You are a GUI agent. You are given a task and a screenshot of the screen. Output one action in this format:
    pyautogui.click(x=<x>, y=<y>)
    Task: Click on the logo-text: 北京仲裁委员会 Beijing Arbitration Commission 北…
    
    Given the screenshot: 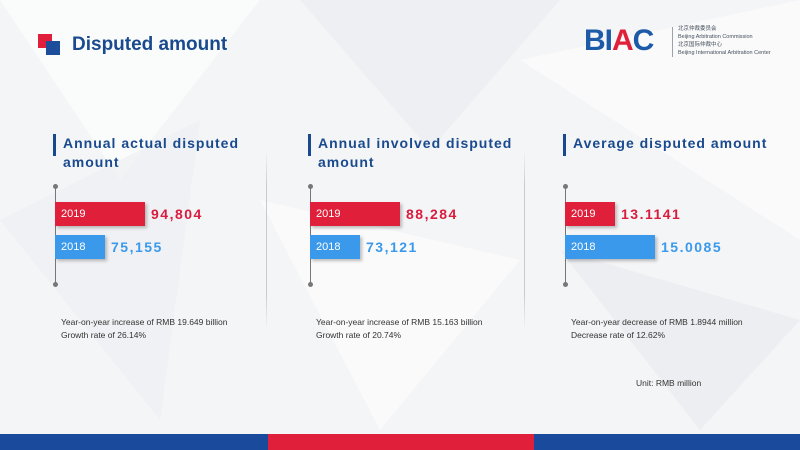 What is the action you would take?
    pyautogui.click(x=724, y=41)
    